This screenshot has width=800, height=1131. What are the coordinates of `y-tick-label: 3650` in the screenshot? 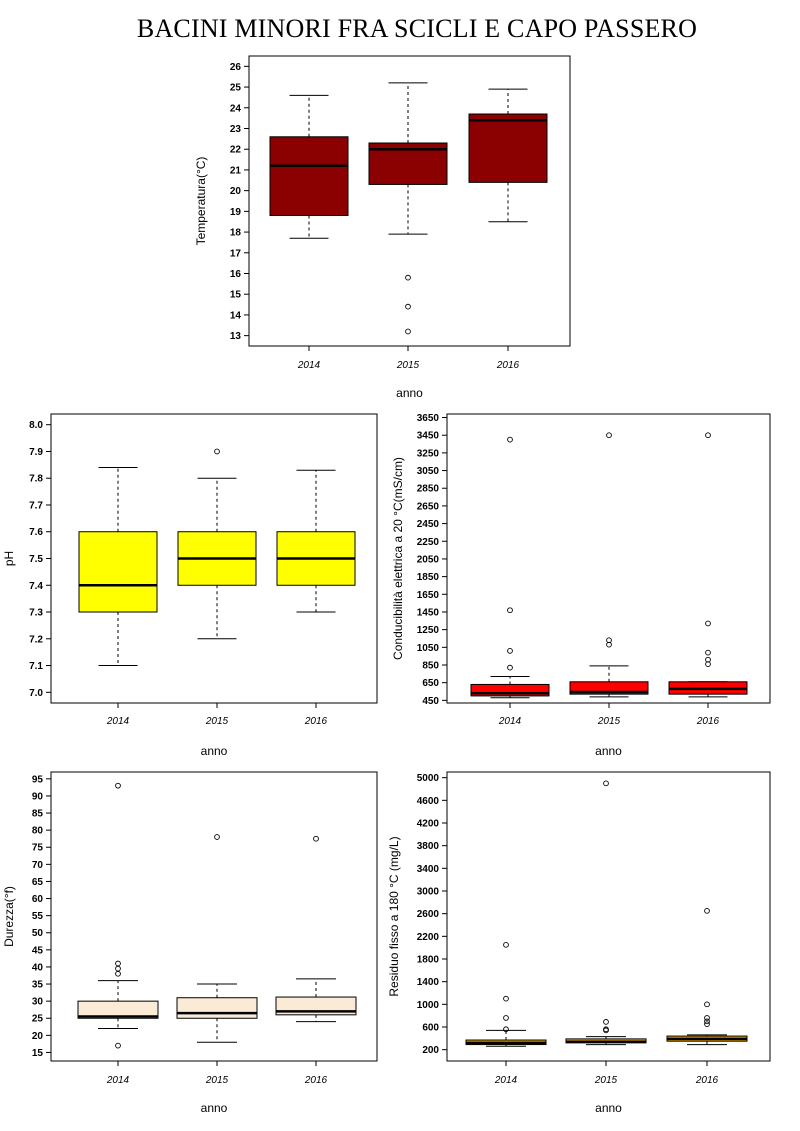 It's located at (428, 418).